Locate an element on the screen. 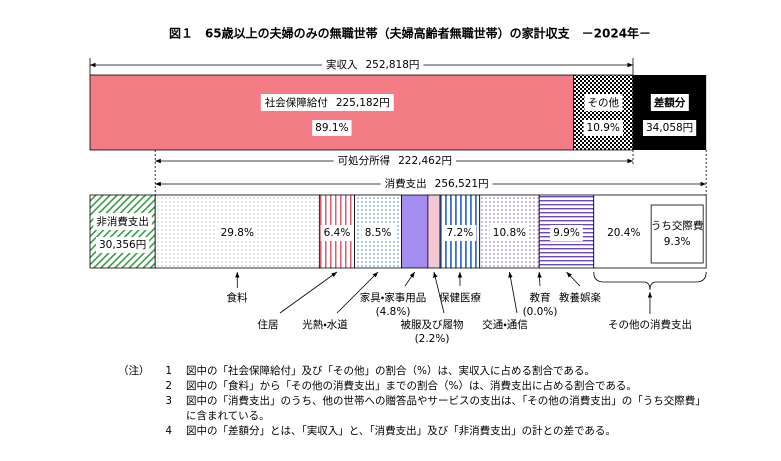 The width and height of the screenshot is (781, 461). item-share: (4.8%) is located at coordinates (393, 312).